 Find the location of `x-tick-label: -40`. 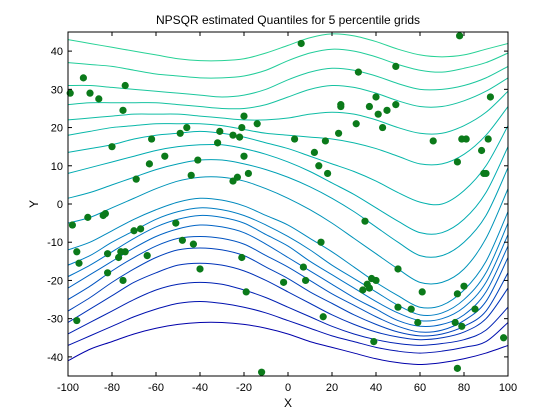

x-tick-label: -40 is located at coordinates (200, 388).